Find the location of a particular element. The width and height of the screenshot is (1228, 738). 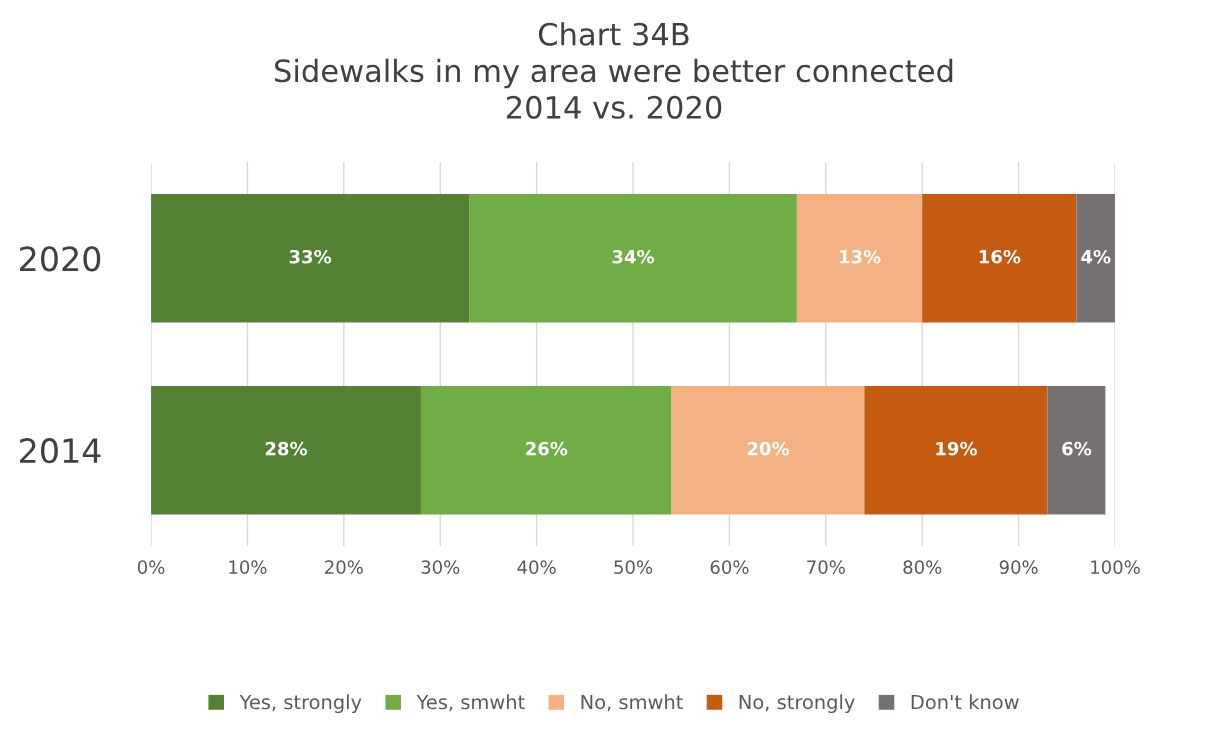

data-label: 4% is located at coordinates (1096, 256).